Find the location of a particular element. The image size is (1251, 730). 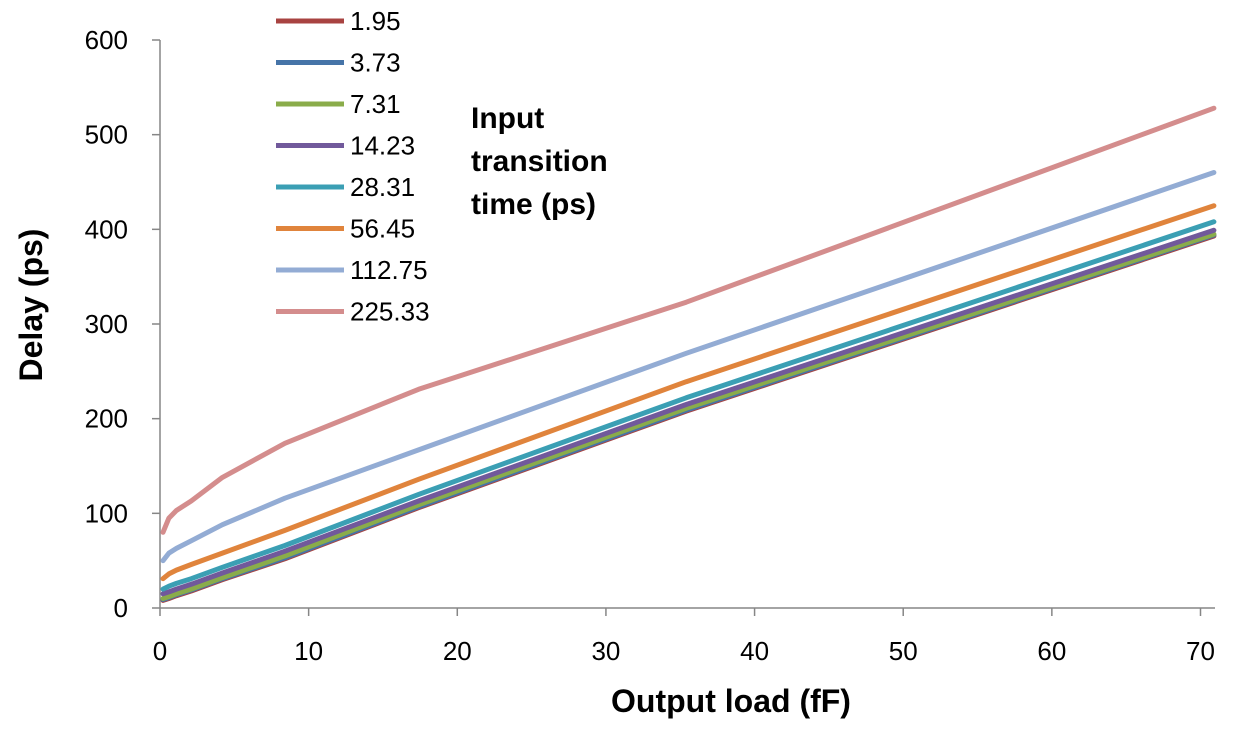

legend-label: 112.75 is located at coordinates (389, 270).